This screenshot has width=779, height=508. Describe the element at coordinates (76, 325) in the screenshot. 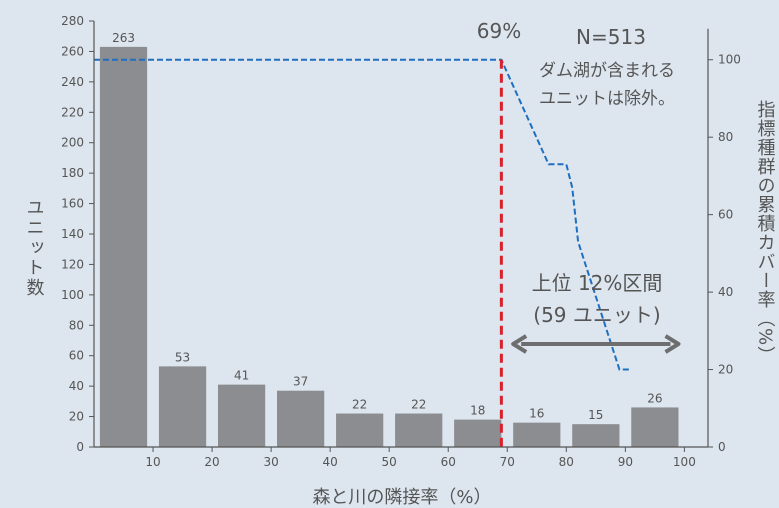

I see `y-tick-label: 80` at that location.